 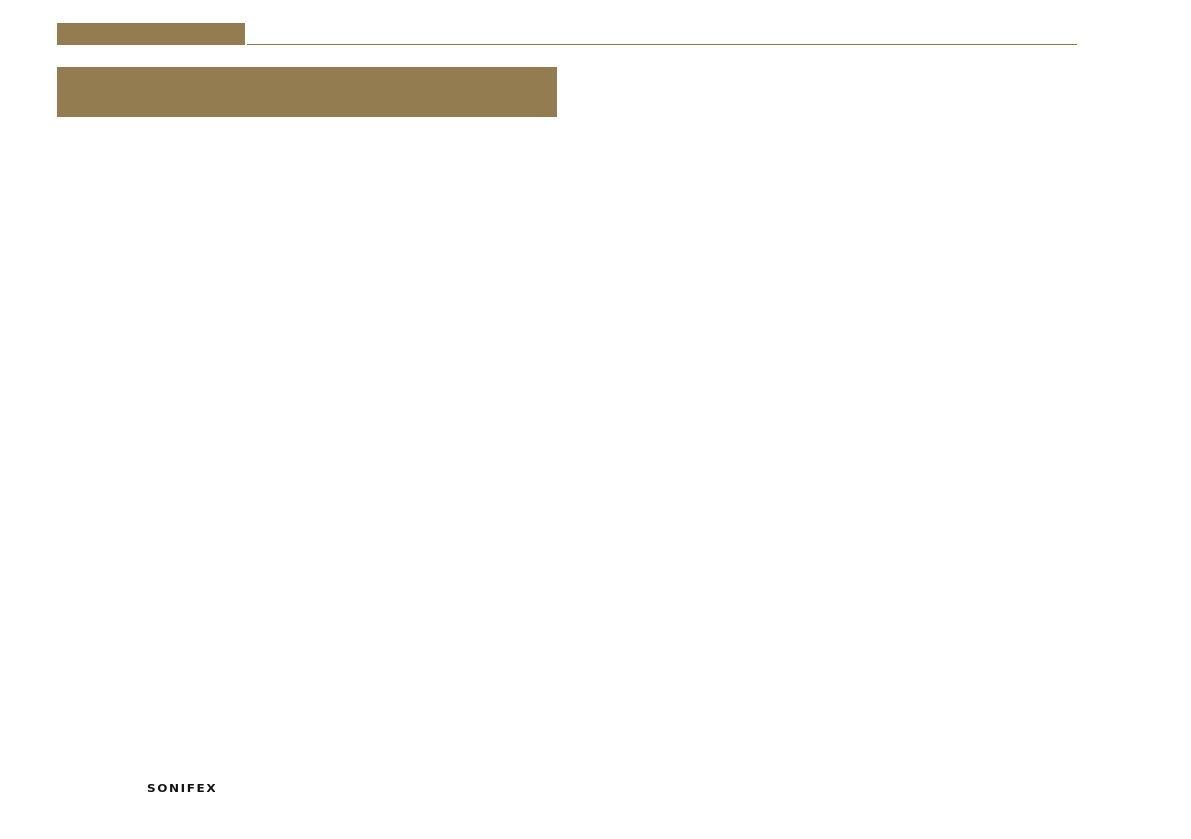 What do you see at coordinates (307, 92) in the screenshot?
I see `title-banner-block` at bounding box center [307, 92].